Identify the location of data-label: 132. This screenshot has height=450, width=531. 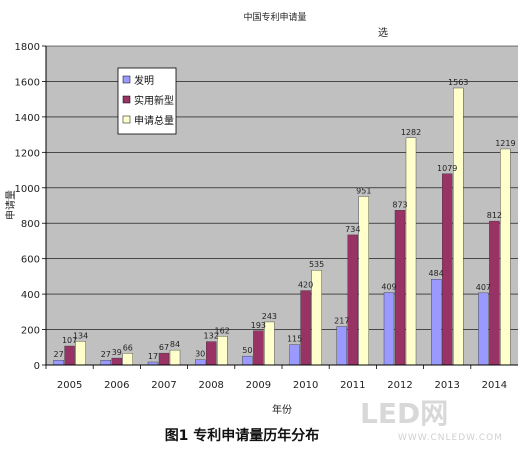
(211, 336).